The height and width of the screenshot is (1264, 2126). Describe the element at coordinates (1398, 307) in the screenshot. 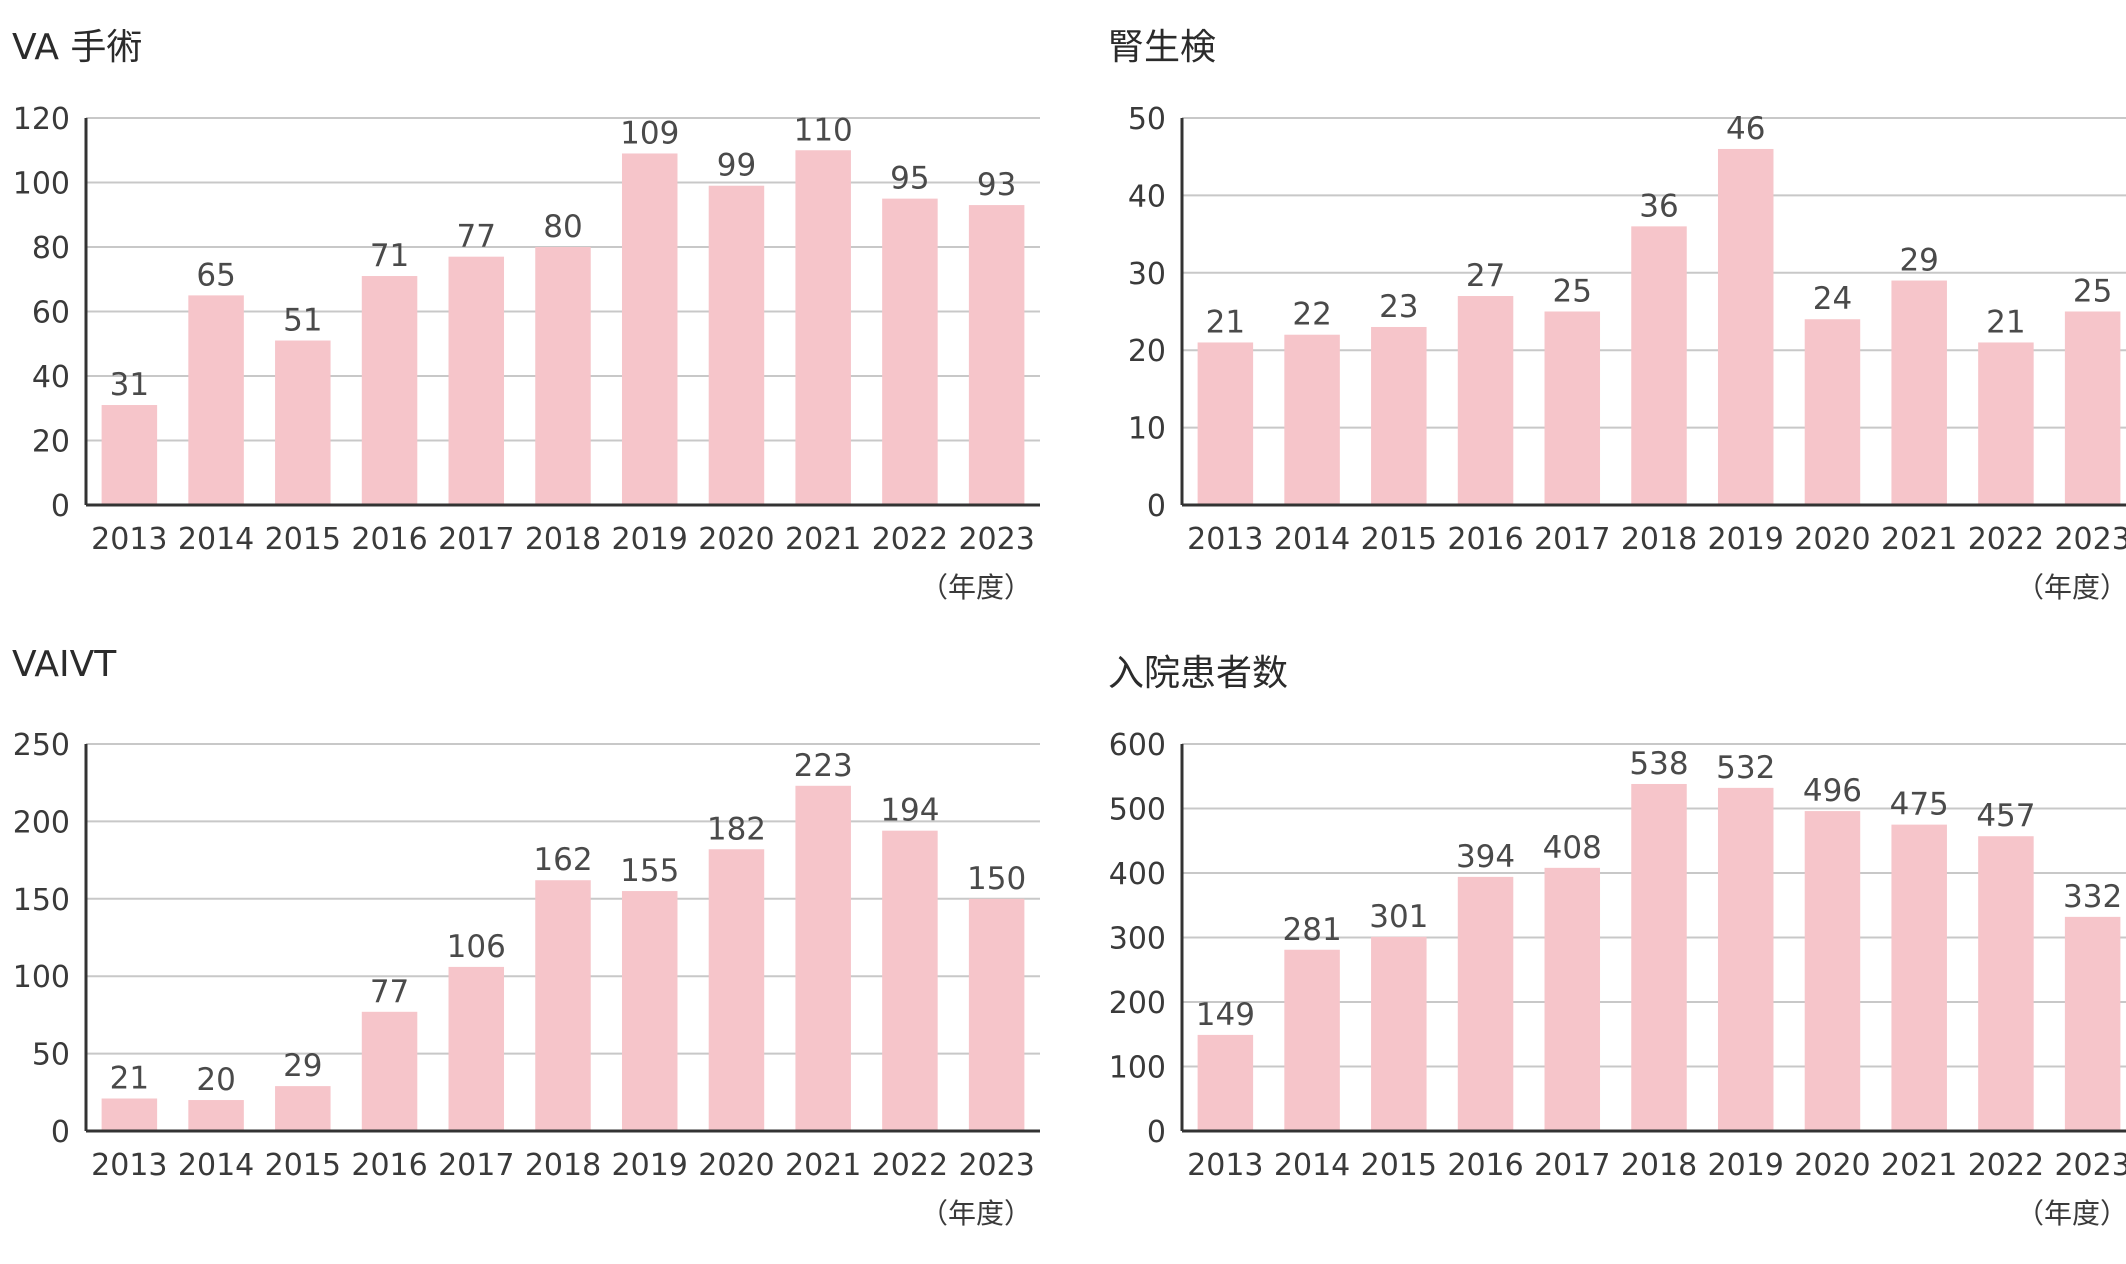

I see `data-label: 23` at that location.